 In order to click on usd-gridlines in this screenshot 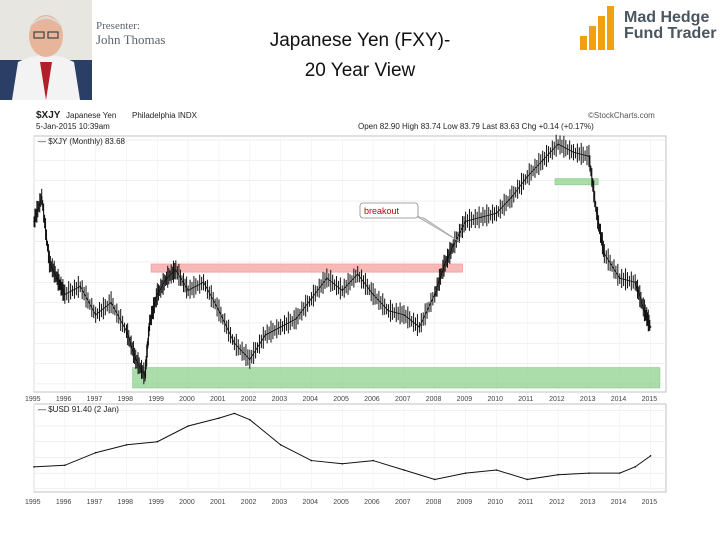, I will do `click(349, 448)`.